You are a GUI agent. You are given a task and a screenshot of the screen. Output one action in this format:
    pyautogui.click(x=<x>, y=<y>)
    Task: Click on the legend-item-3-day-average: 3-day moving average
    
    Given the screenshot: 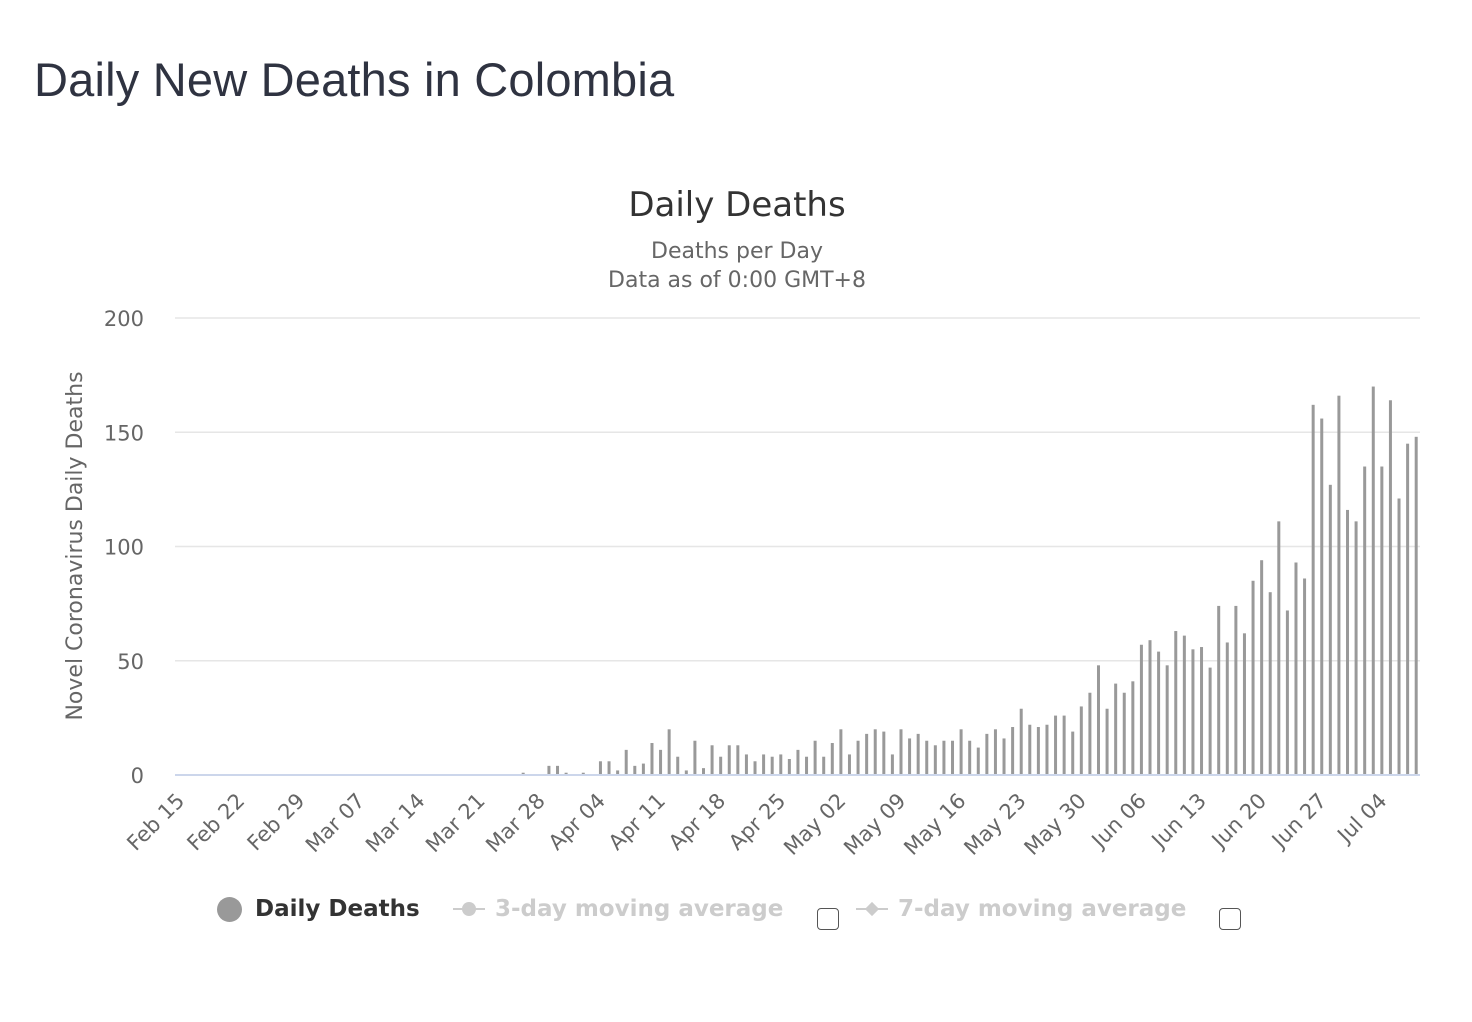 What is the action you would take?
    pyautogui.click(x=618, y=909)
    